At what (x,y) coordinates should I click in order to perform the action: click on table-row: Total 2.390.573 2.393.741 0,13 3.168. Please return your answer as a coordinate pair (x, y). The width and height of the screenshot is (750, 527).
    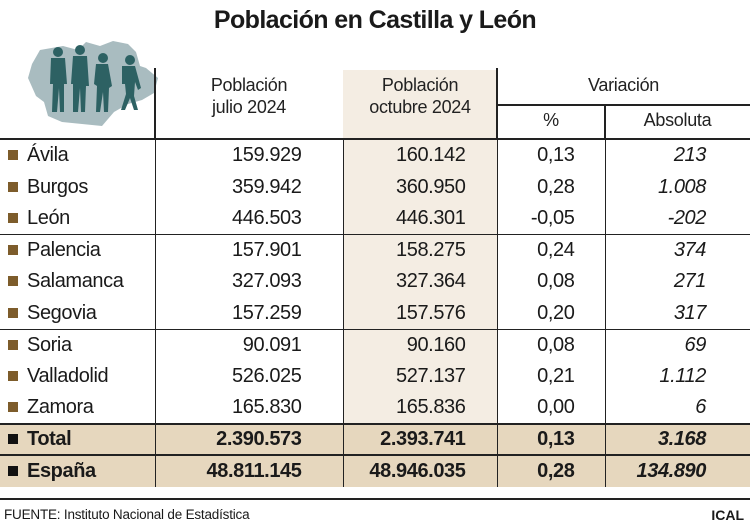
    Looking at the image, I should click on (375, 438).